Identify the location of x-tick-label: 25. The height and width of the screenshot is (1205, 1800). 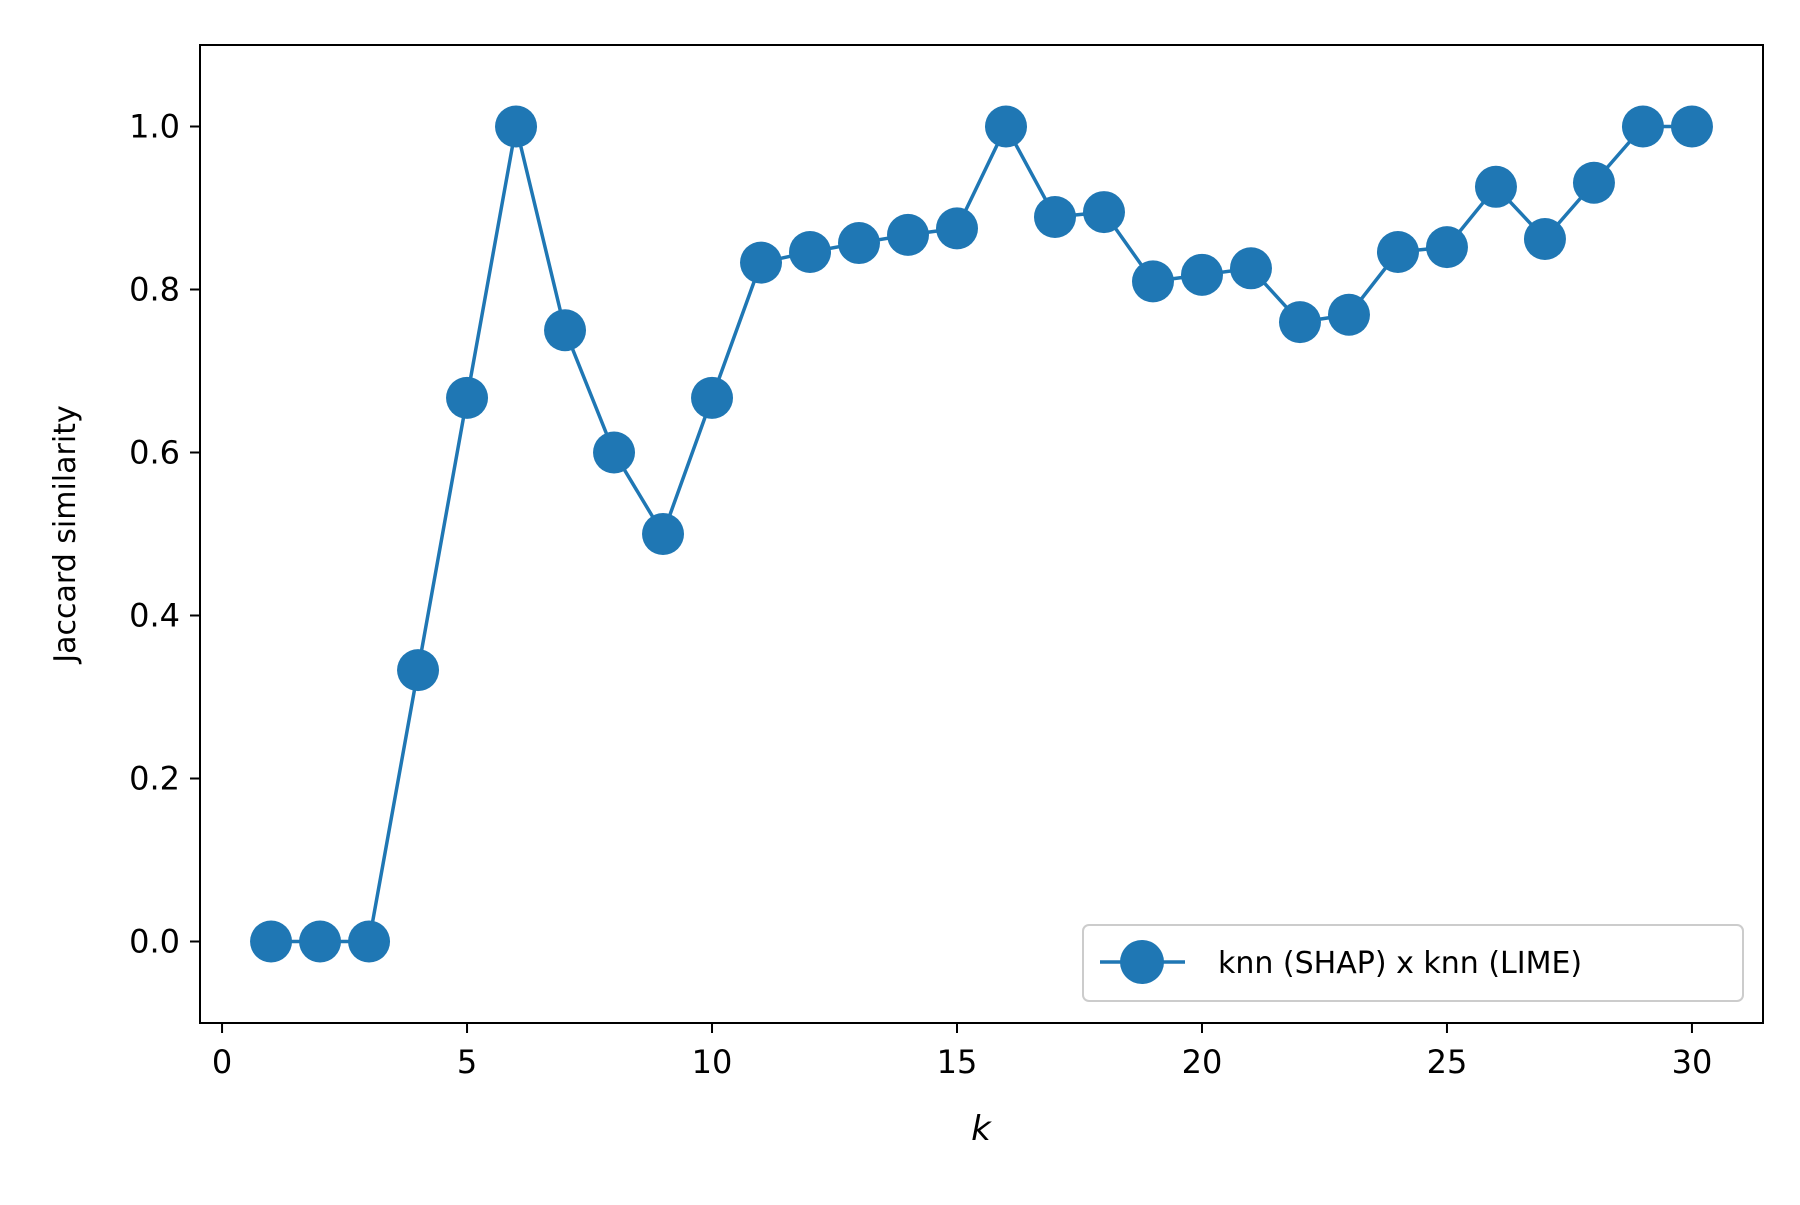
(1447, 1062).